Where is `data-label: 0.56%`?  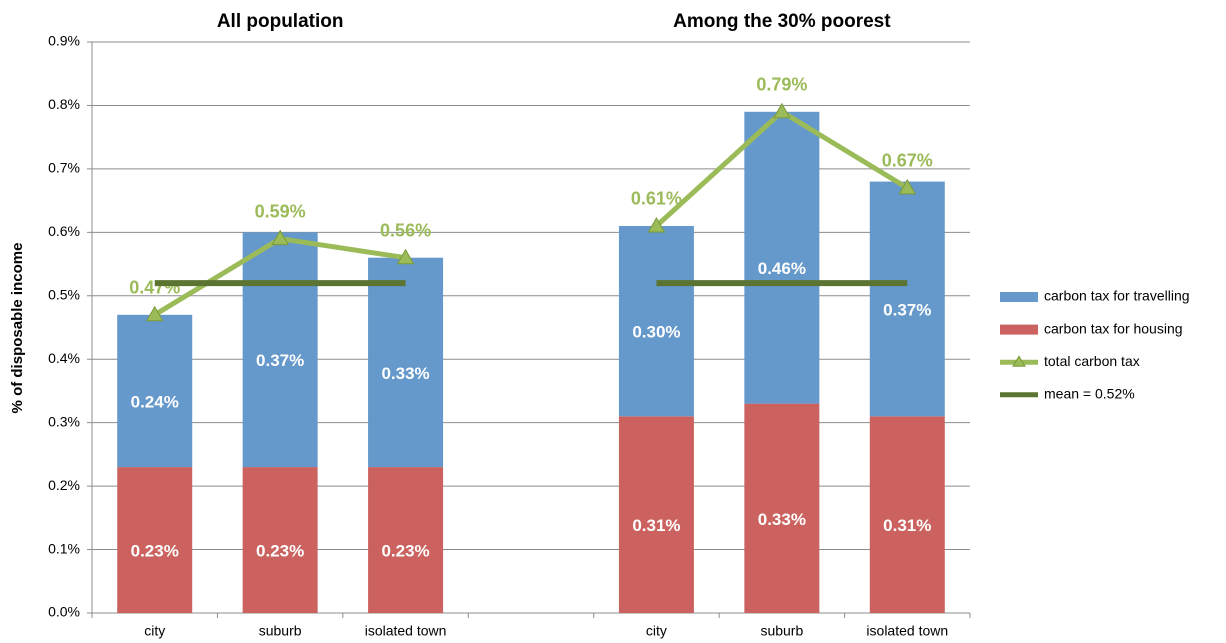
data-label: 0.56% is located at coordinates (405, 230).